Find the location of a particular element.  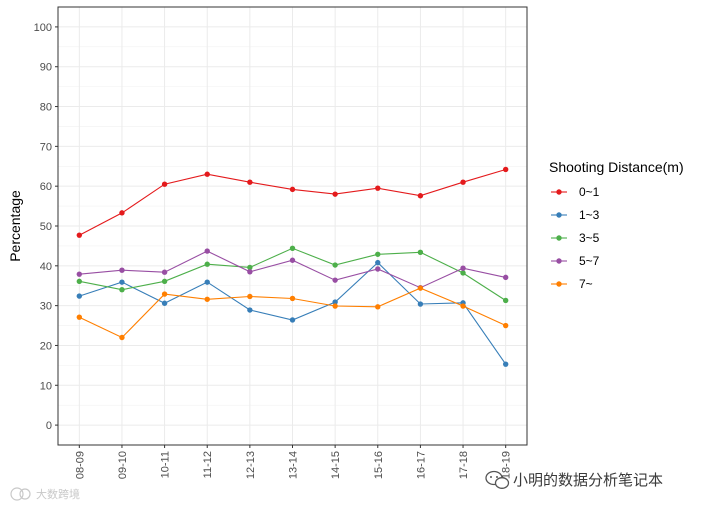

legend-item: 3~5 is located at coordinates (575, 238).